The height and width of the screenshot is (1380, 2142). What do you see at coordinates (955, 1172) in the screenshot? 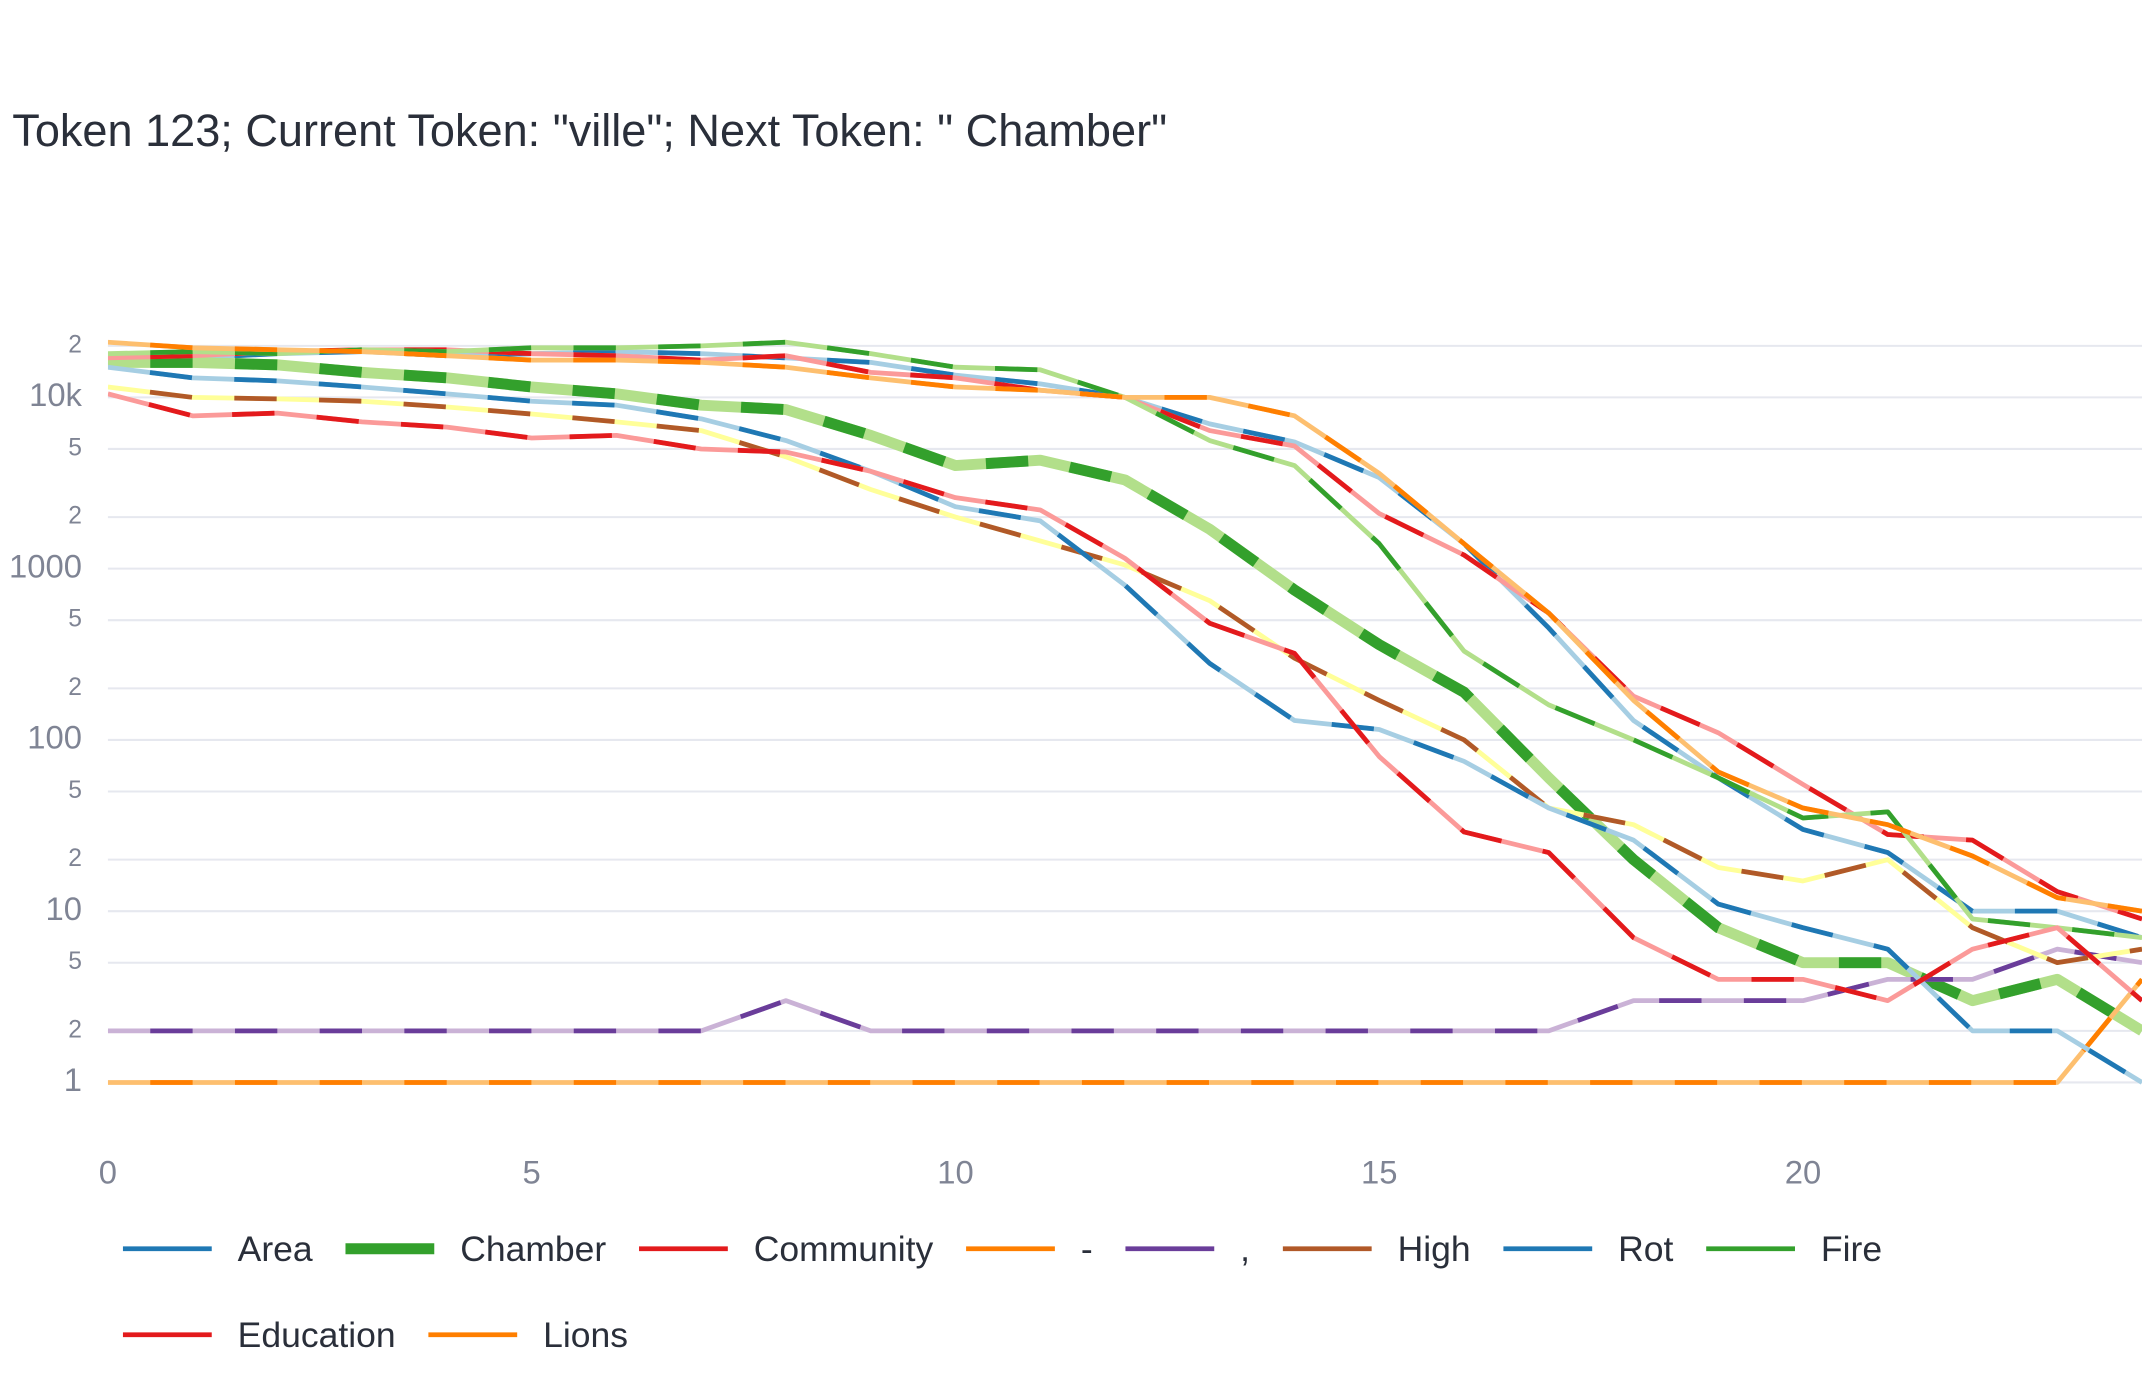
I see `x-tick-label: 10` at bounding box center [955, 1172].